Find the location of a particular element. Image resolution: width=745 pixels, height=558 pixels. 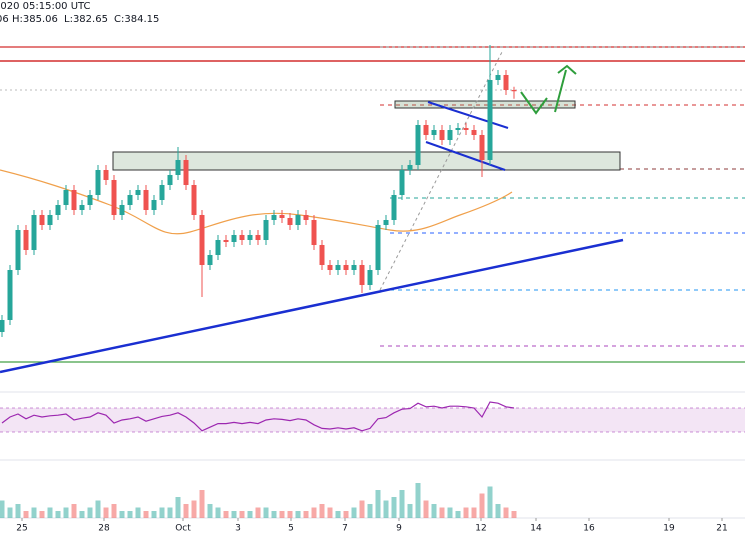

fib-line is located at coordinates (441, 171).